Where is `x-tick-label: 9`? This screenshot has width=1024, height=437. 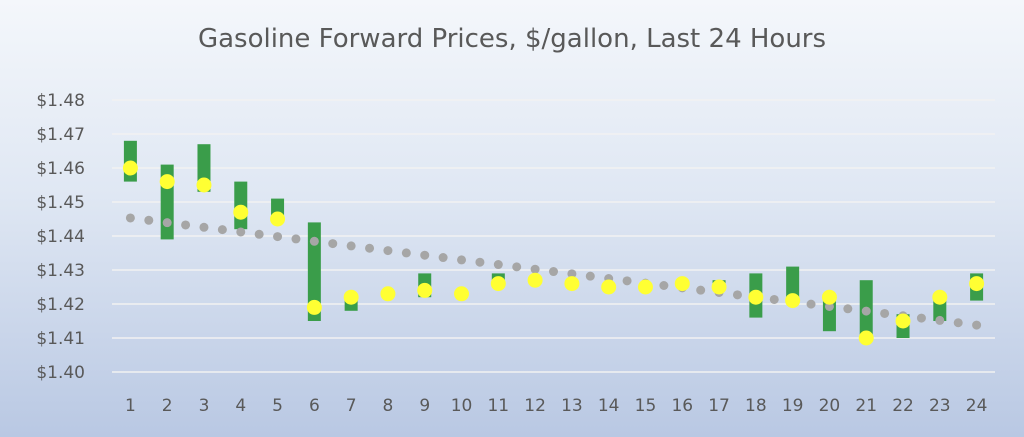
x-tick-label: 9 is located at coordinates (424, 406).